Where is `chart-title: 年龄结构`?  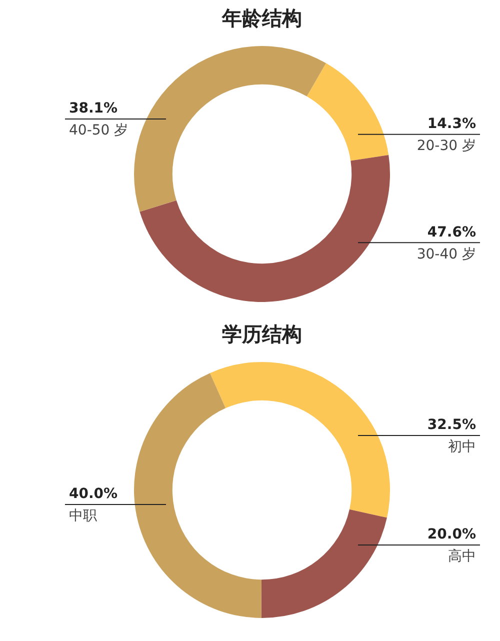
chart-title: 年龄结构 is located at coordinates (261, 18).